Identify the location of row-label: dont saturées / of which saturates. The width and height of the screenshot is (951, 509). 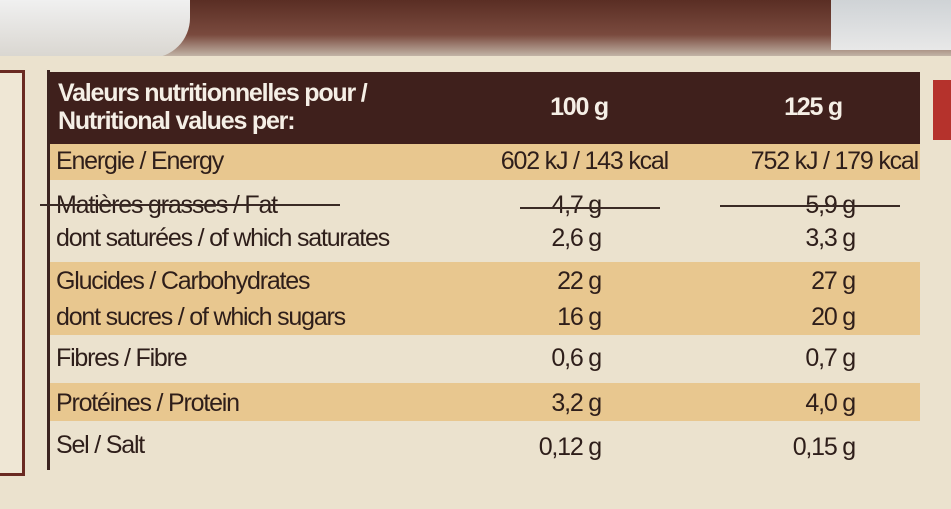
(223, 238).